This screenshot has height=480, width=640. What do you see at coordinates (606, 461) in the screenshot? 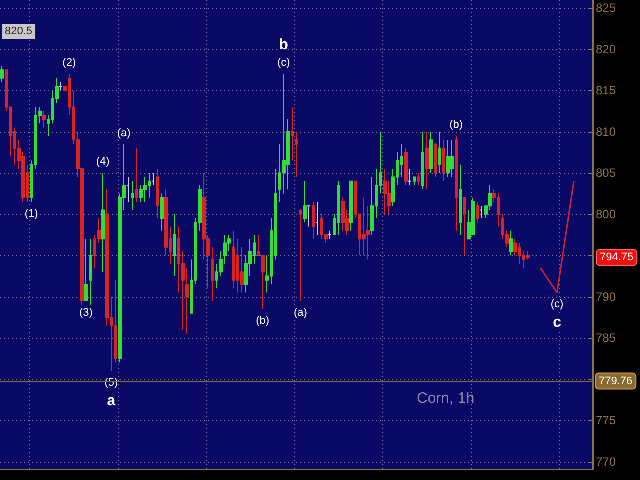
I see `y-tick-label: 770` at bounding box center [606, 461].